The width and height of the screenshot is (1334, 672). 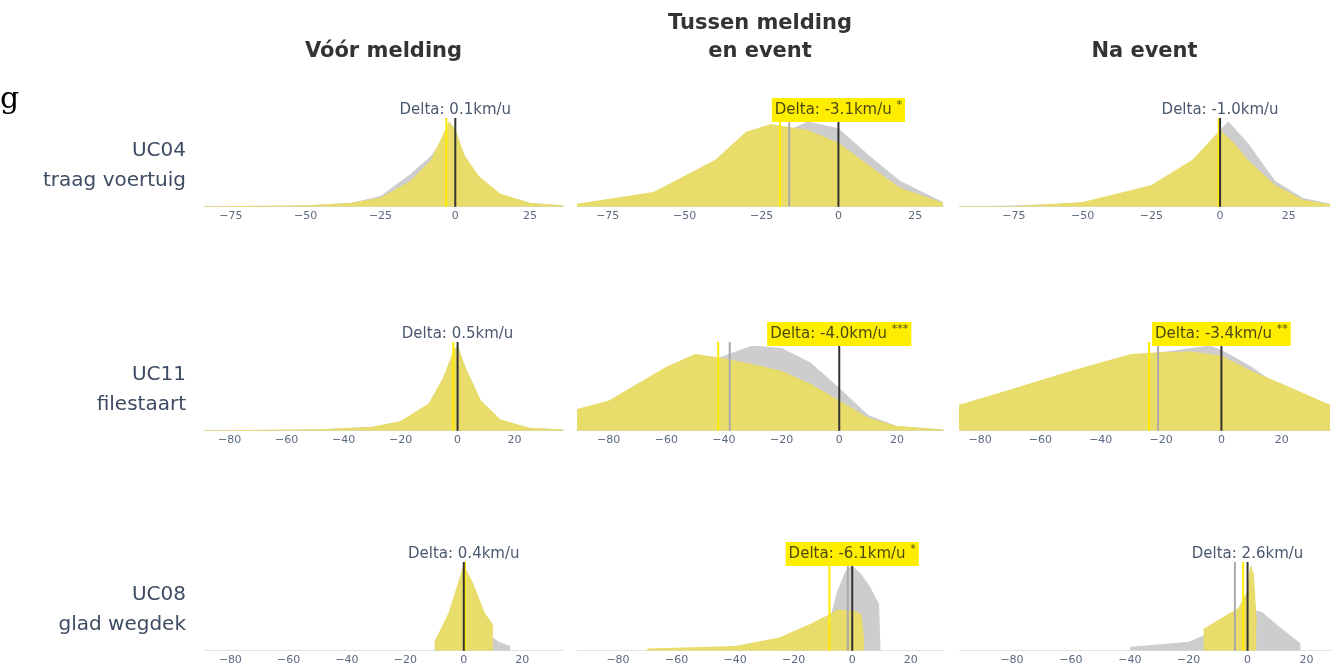 What do you see at coordinates (839, 331) in the screenshot?
I see `text: Delta: -4.0km/u ***` at bounding box center [839, 331].